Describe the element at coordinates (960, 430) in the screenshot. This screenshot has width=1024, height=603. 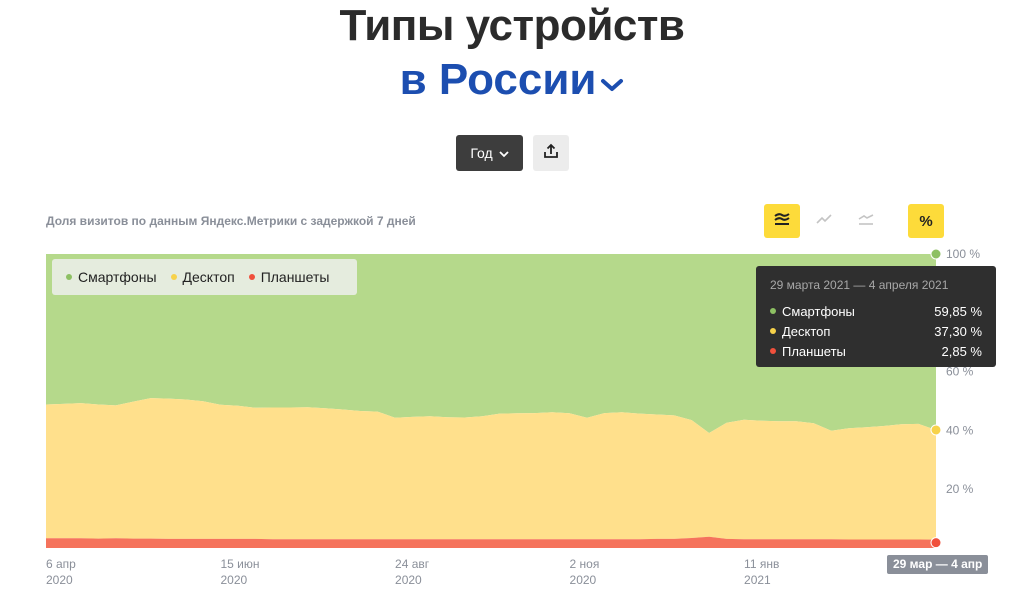
I see `y-tick-label: 40 %` at that location.